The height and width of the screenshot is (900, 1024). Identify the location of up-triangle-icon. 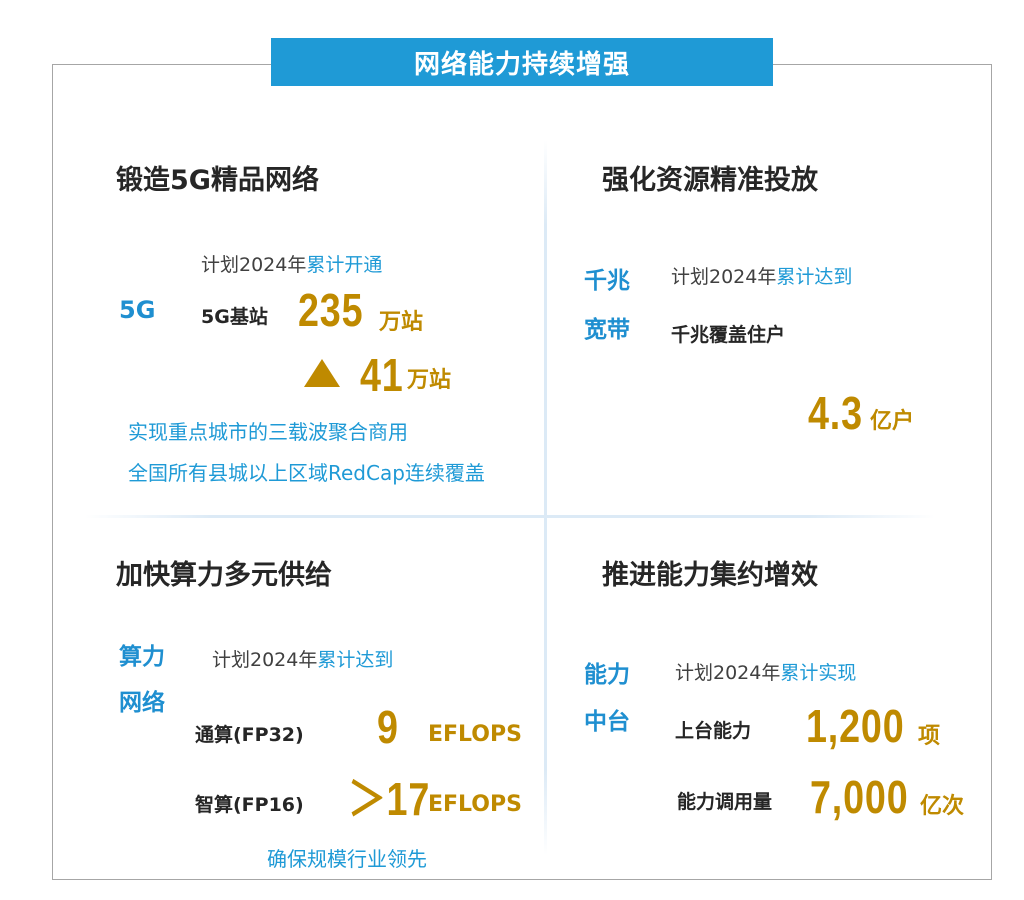
(322, 373).